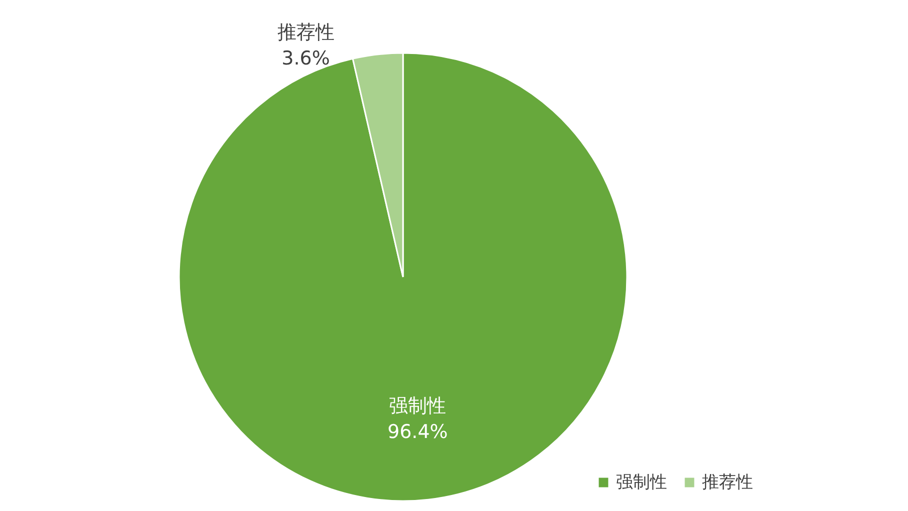 Image resolution: width=908 pixels, height=511 pixels. I want to click on data-label: 96.4%, so click(417, 432).